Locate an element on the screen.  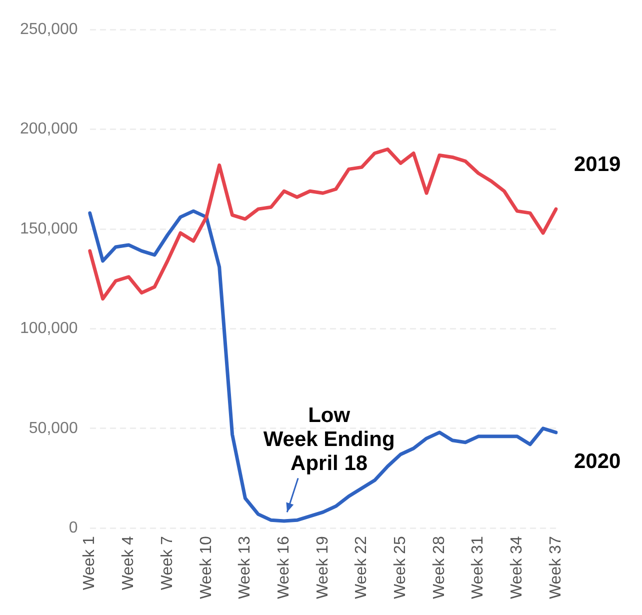
x-tick-label: Week 31 is located at coordinates (478, 568).